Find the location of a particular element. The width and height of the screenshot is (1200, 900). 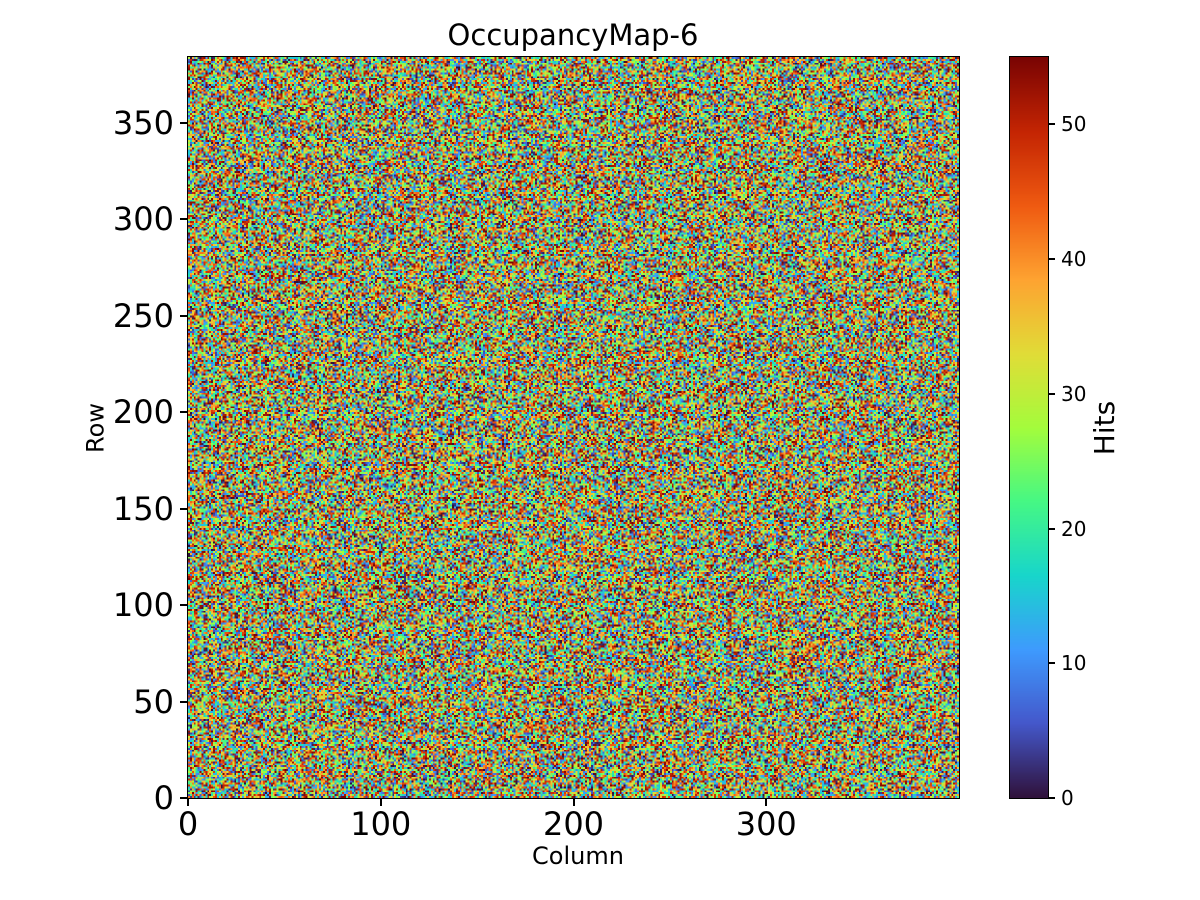

y-tick-label: 150 is located at coordinates (143, 508).